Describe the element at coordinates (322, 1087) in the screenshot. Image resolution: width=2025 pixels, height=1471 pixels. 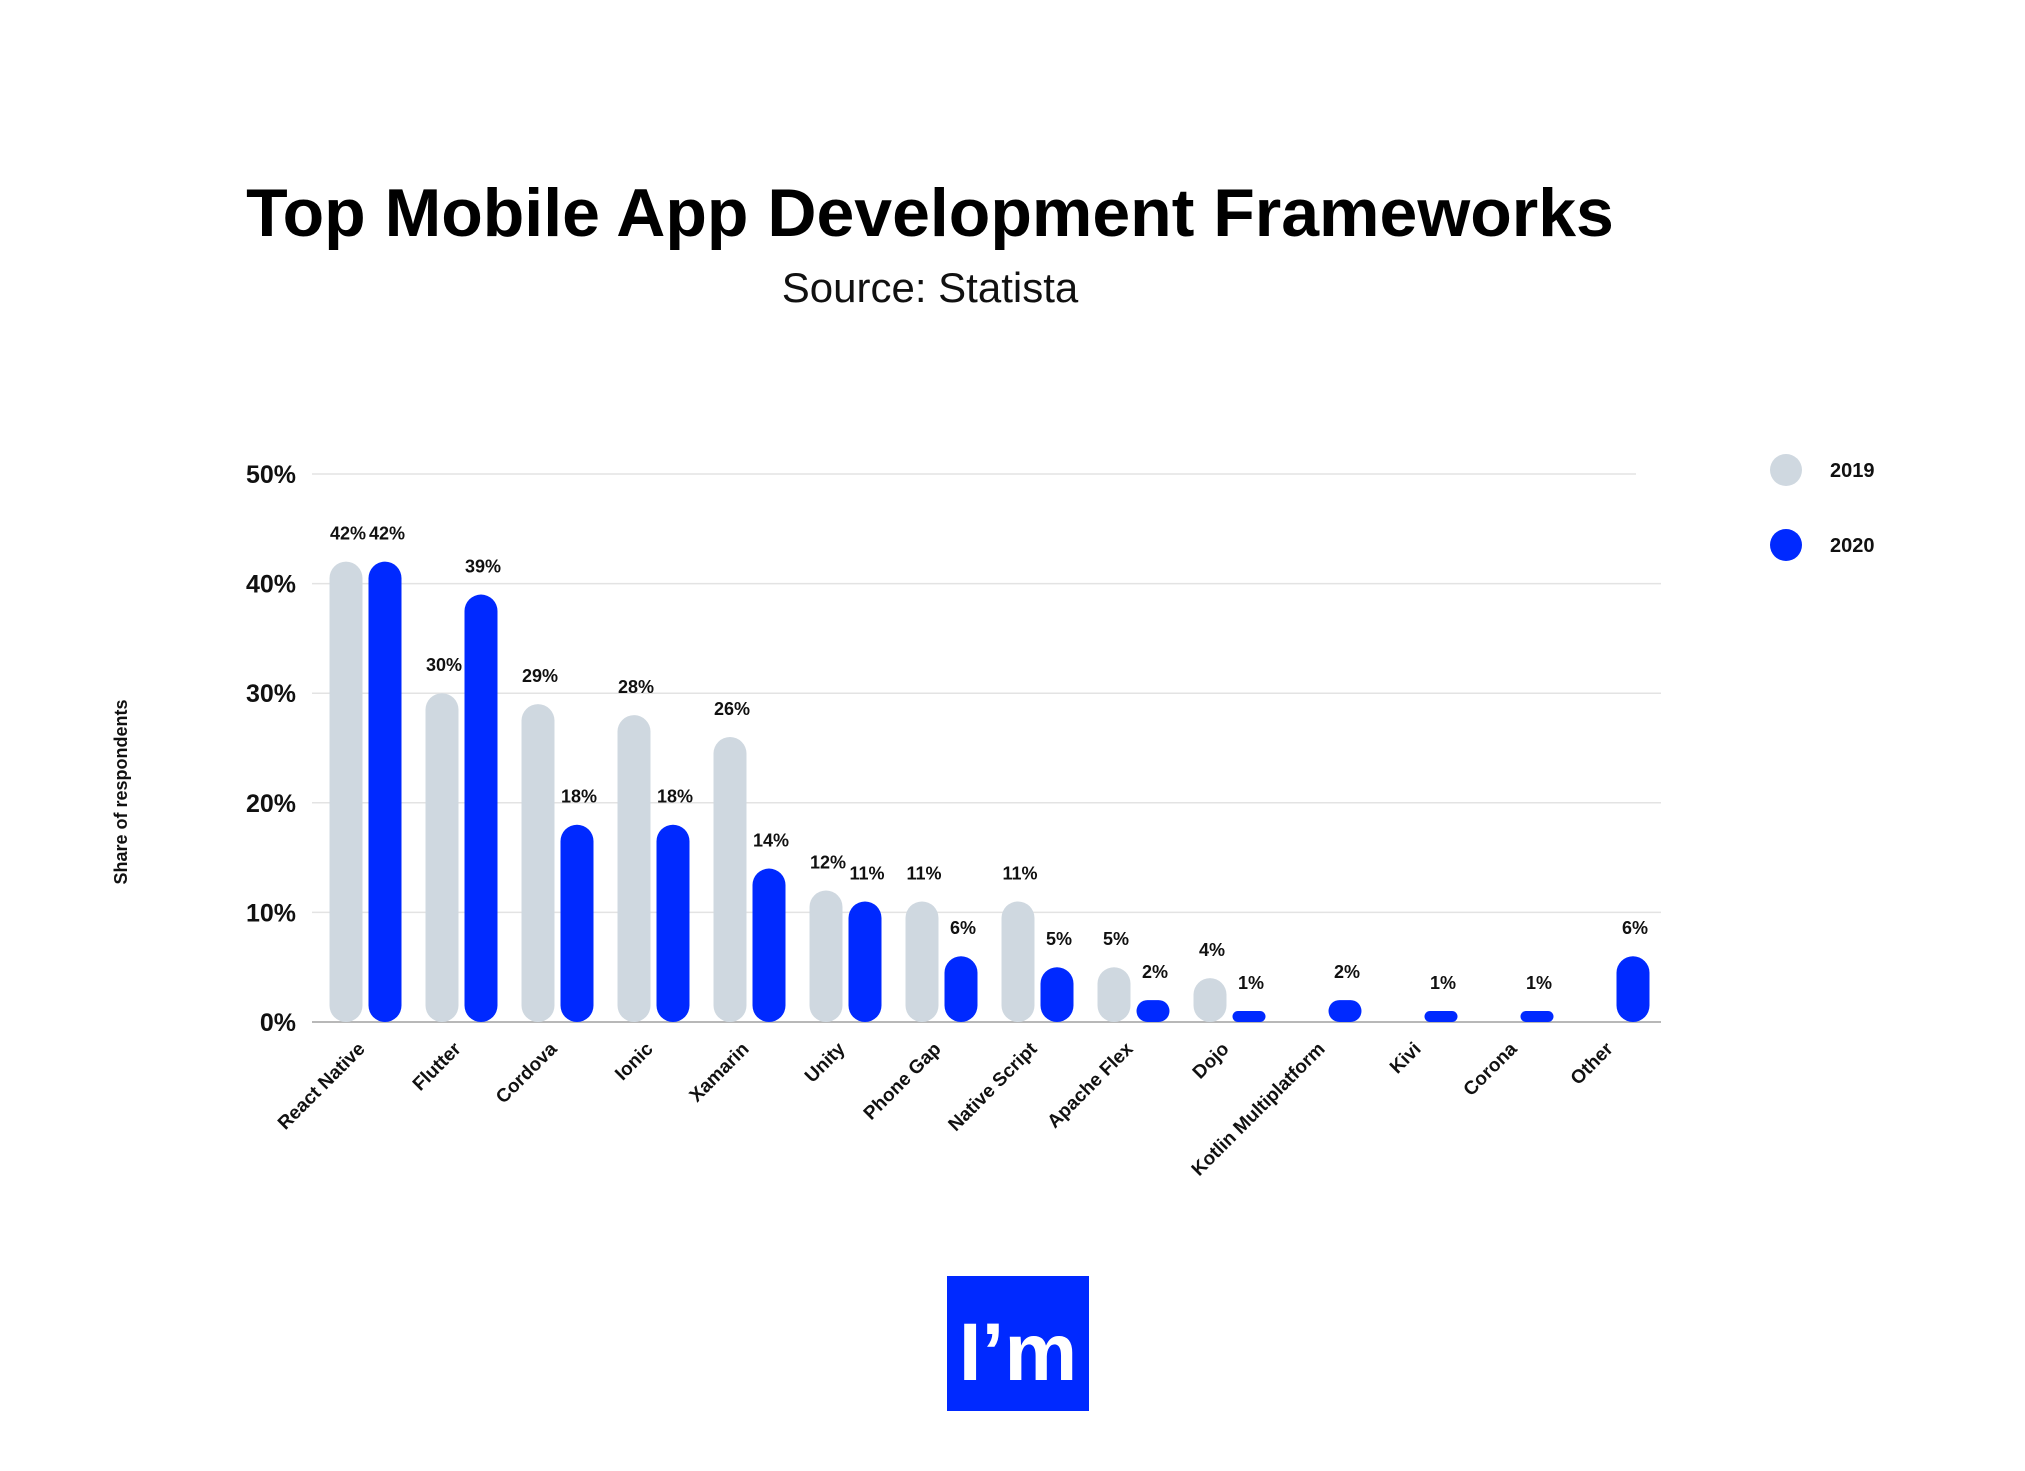
I see `x-tick-label: React Native` at that location.